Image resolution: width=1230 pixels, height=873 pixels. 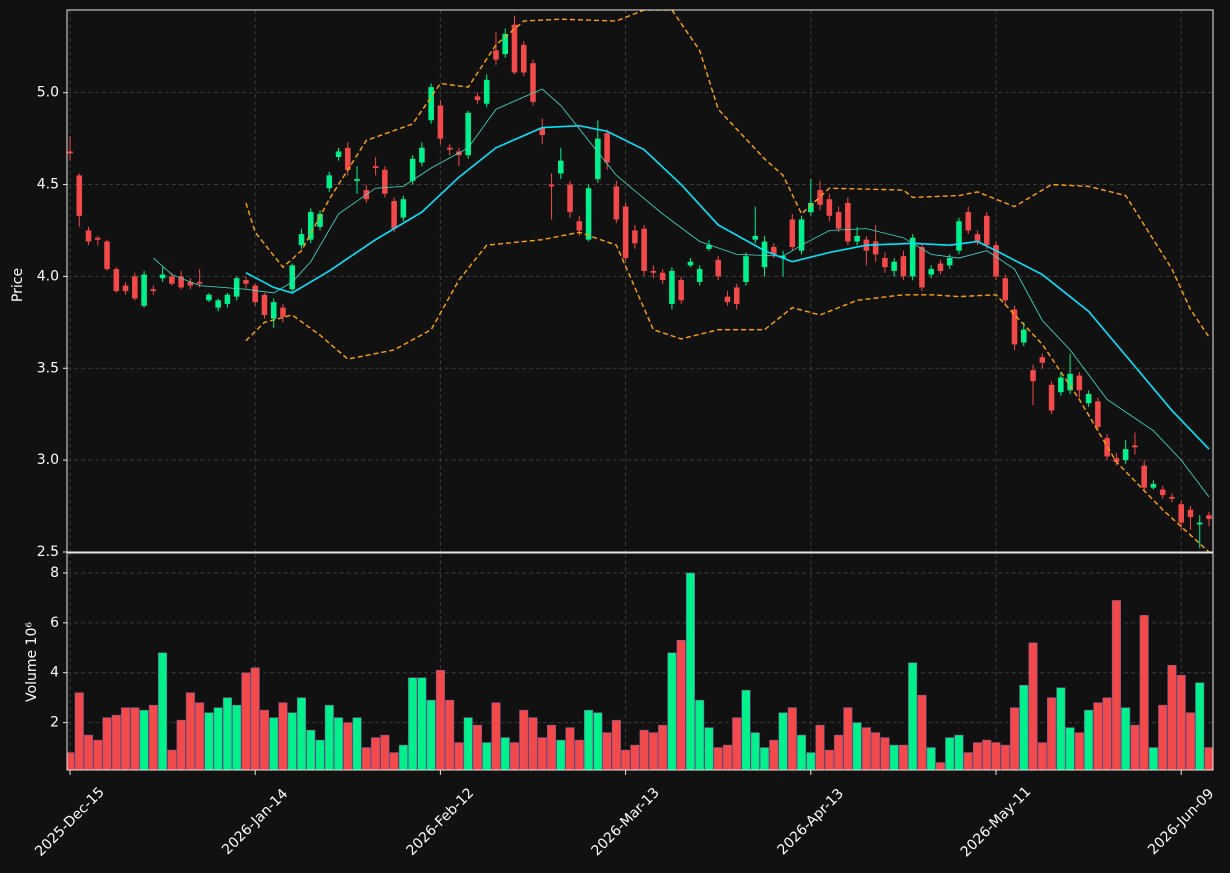 What do you see at coordinates (69, 821) in the screenshot?
I see `x-tick-label: 2025-Dec-15` at bounding box center [69, 821].